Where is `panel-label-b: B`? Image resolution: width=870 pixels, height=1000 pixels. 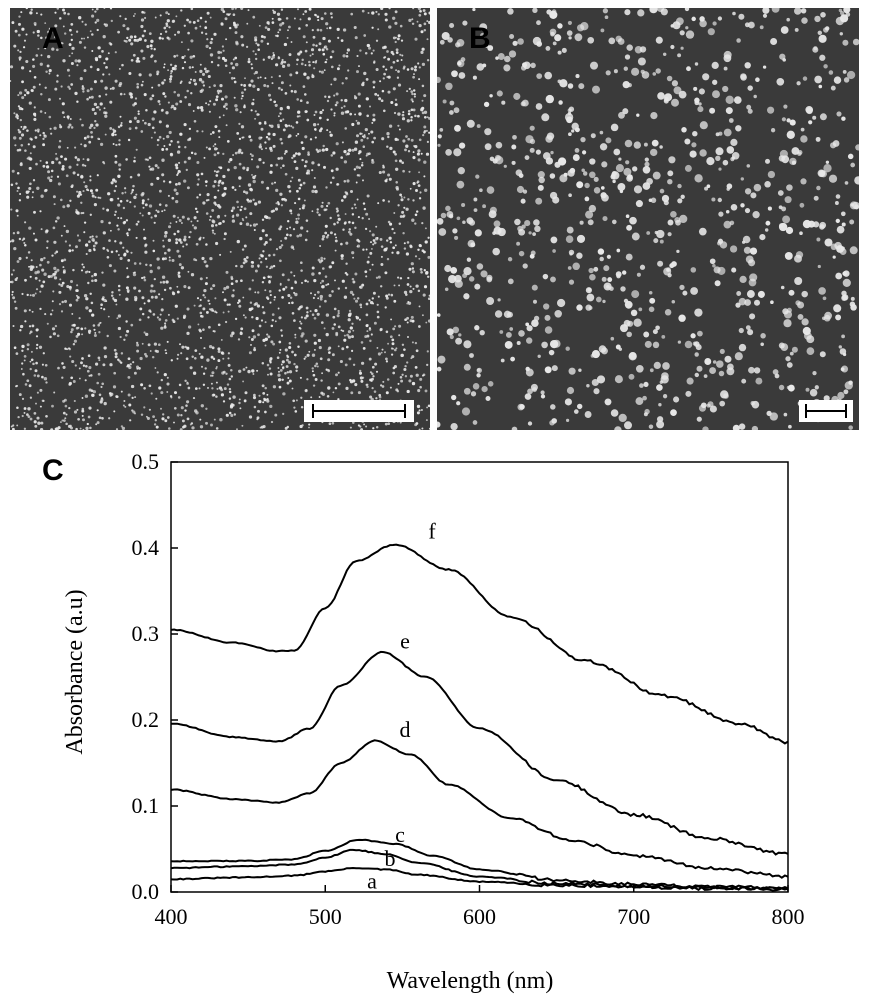 panel-label-b: B is located at coordinates (480, 38).